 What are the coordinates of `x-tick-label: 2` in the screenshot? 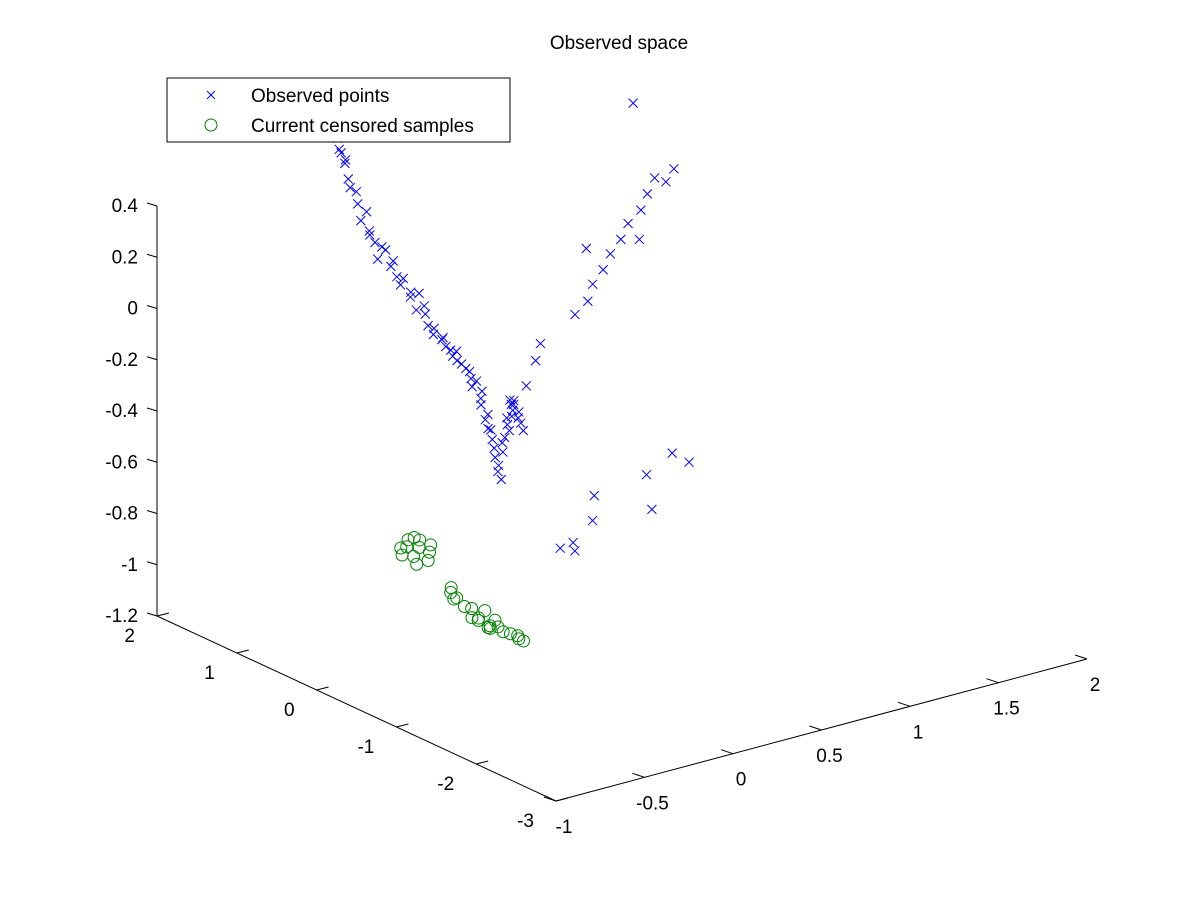 It's located at (1095, 685).